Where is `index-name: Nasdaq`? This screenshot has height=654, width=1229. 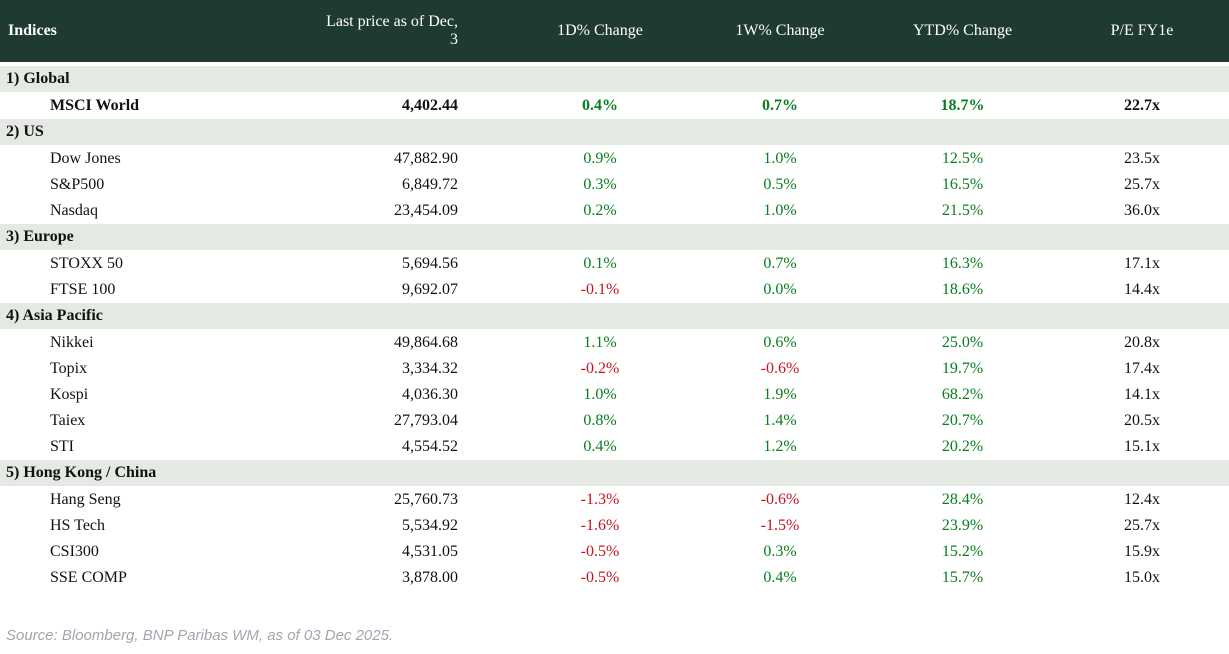
index-name: Nasdaq is located at coordinates (74, 210).